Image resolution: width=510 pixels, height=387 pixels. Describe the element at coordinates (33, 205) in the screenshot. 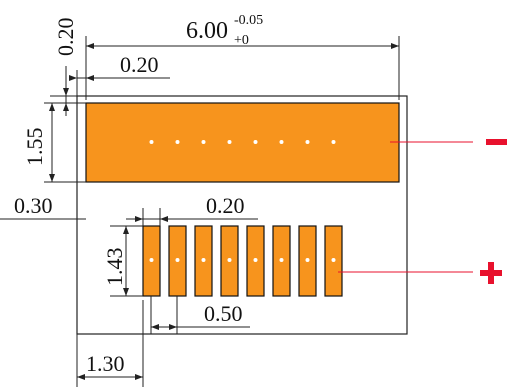

I see `pad-row-gap-label: 0.30` at that location.